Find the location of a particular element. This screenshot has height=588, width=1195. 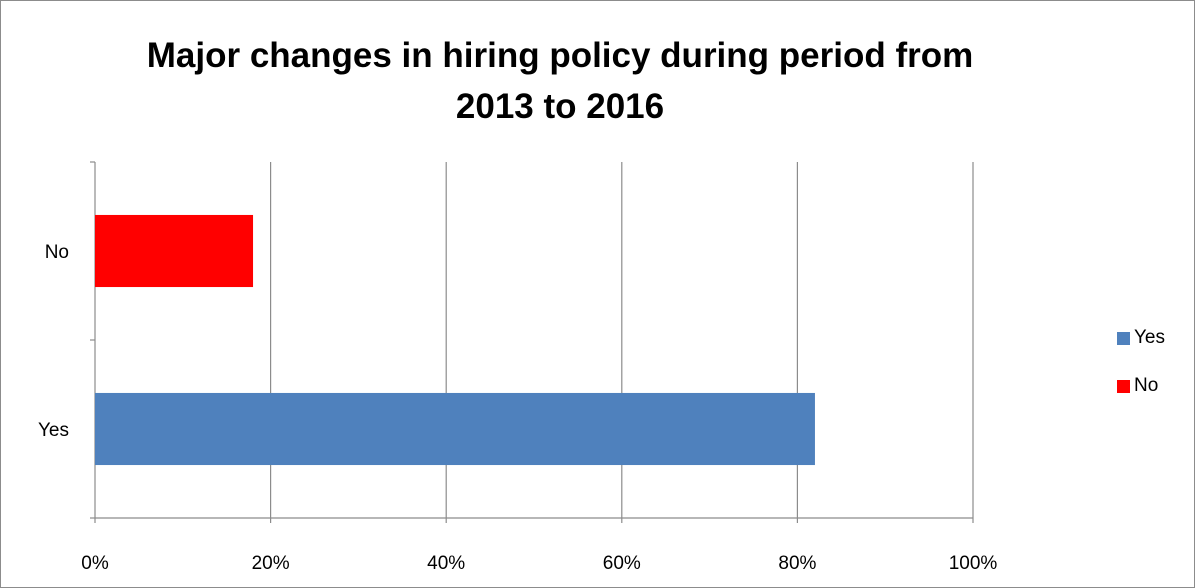

legend-label-no: No is located at coordinates (1146, 385).